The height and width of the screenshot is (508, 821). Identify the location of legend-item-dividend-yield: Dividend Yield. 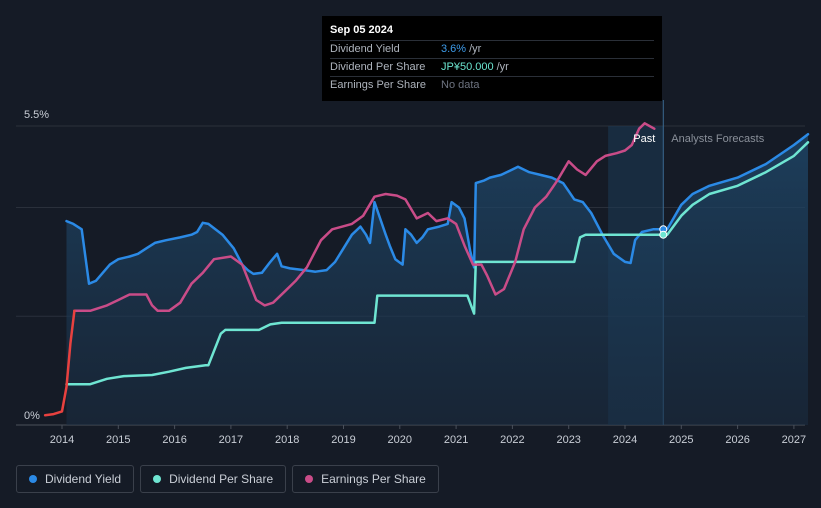
(75, 479).